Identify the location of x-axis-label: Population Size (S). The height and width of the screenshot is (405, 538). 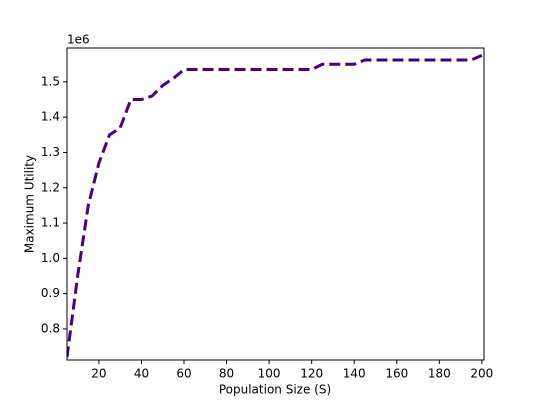
(275, 390).